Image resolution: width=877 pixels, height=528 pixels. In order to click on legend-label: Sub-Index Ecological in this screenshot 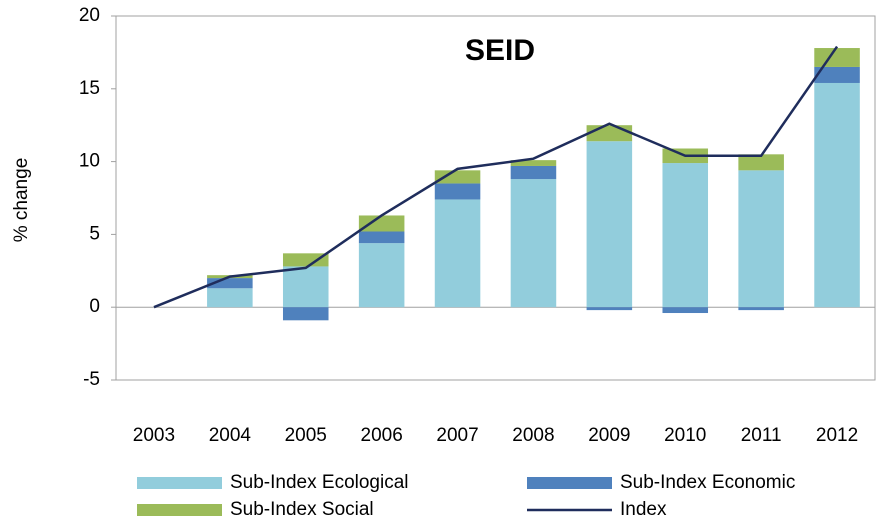, I will do `click(319, 482)`.